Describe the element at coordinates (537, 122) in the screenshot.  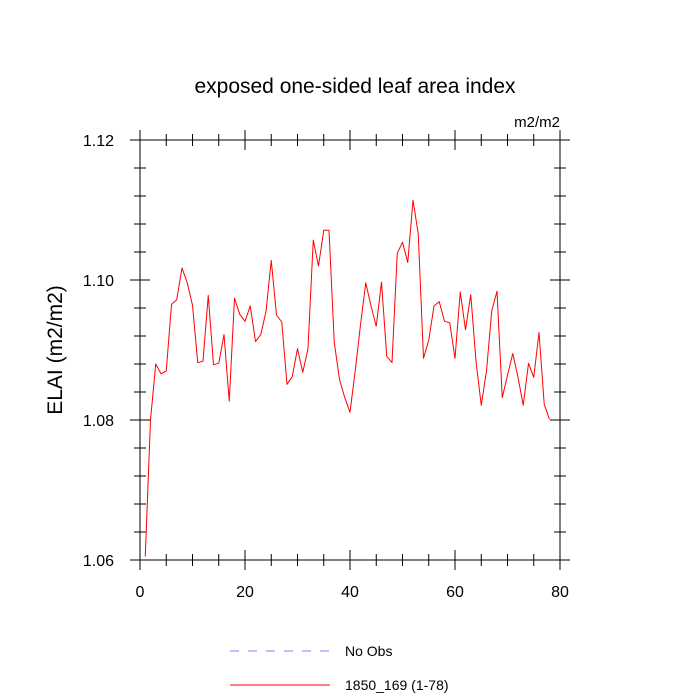
I see `units-label: m2/m2` at that location.